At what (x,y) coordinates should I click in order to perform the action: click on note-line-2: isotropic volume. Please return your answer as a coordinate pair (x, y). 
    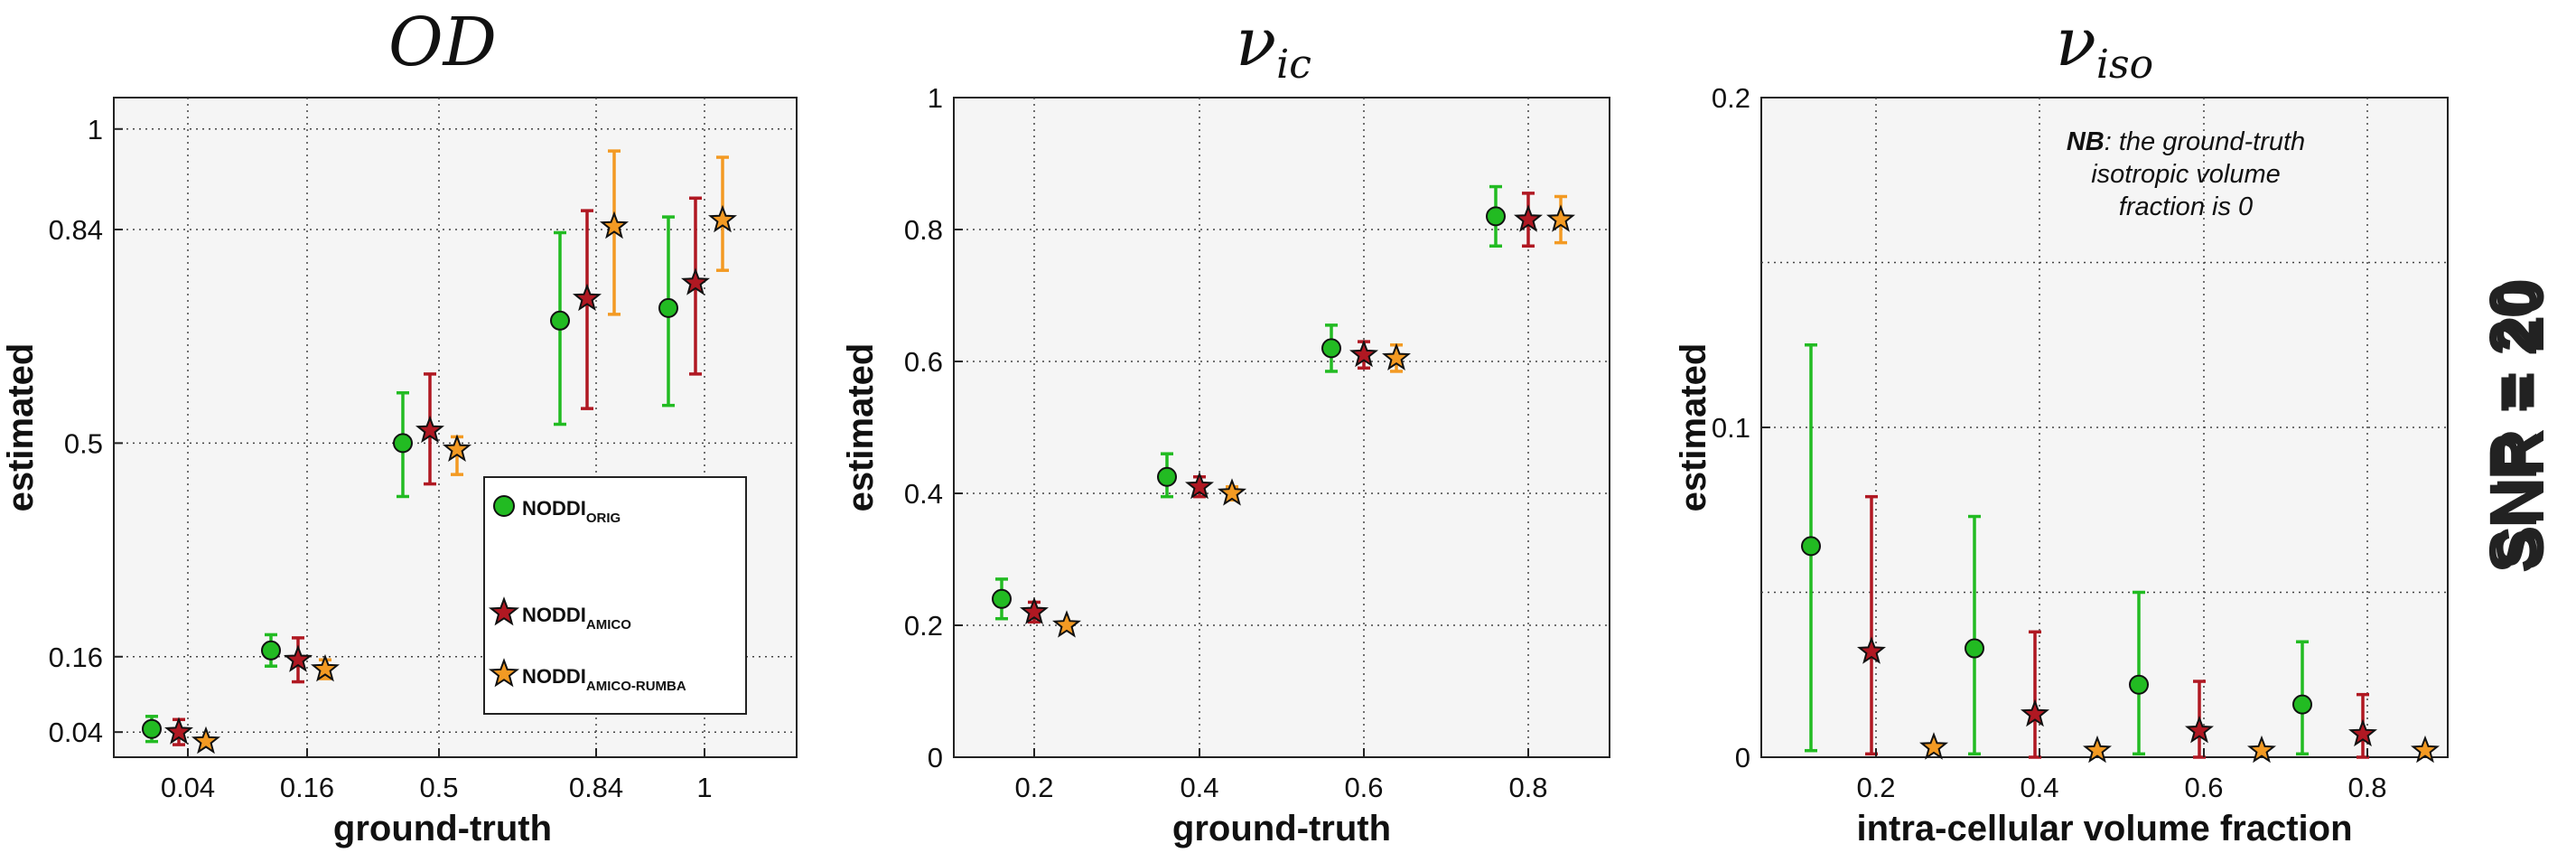
    Looking at the image, I should click on (2186, 174).